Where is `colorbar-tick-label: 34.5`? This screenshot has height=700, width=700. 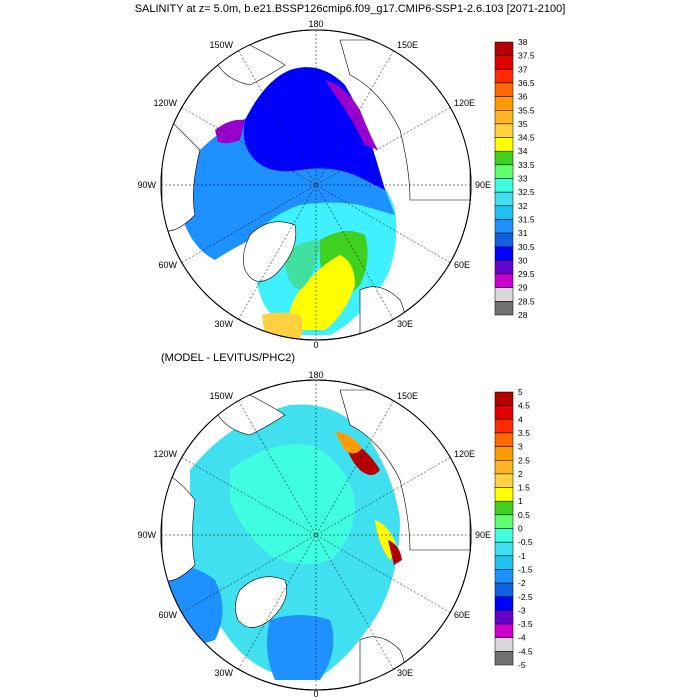
colorbar-tick-label: 34.5 is located at coordinates (526, 138).